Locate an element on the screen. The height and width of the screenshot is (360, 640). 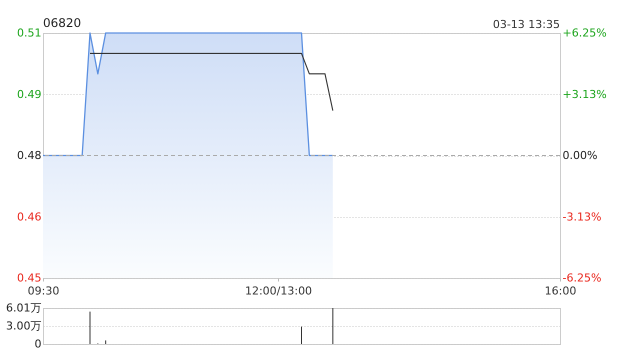
chart-title: 06820 is located at coordinates (62, 23).